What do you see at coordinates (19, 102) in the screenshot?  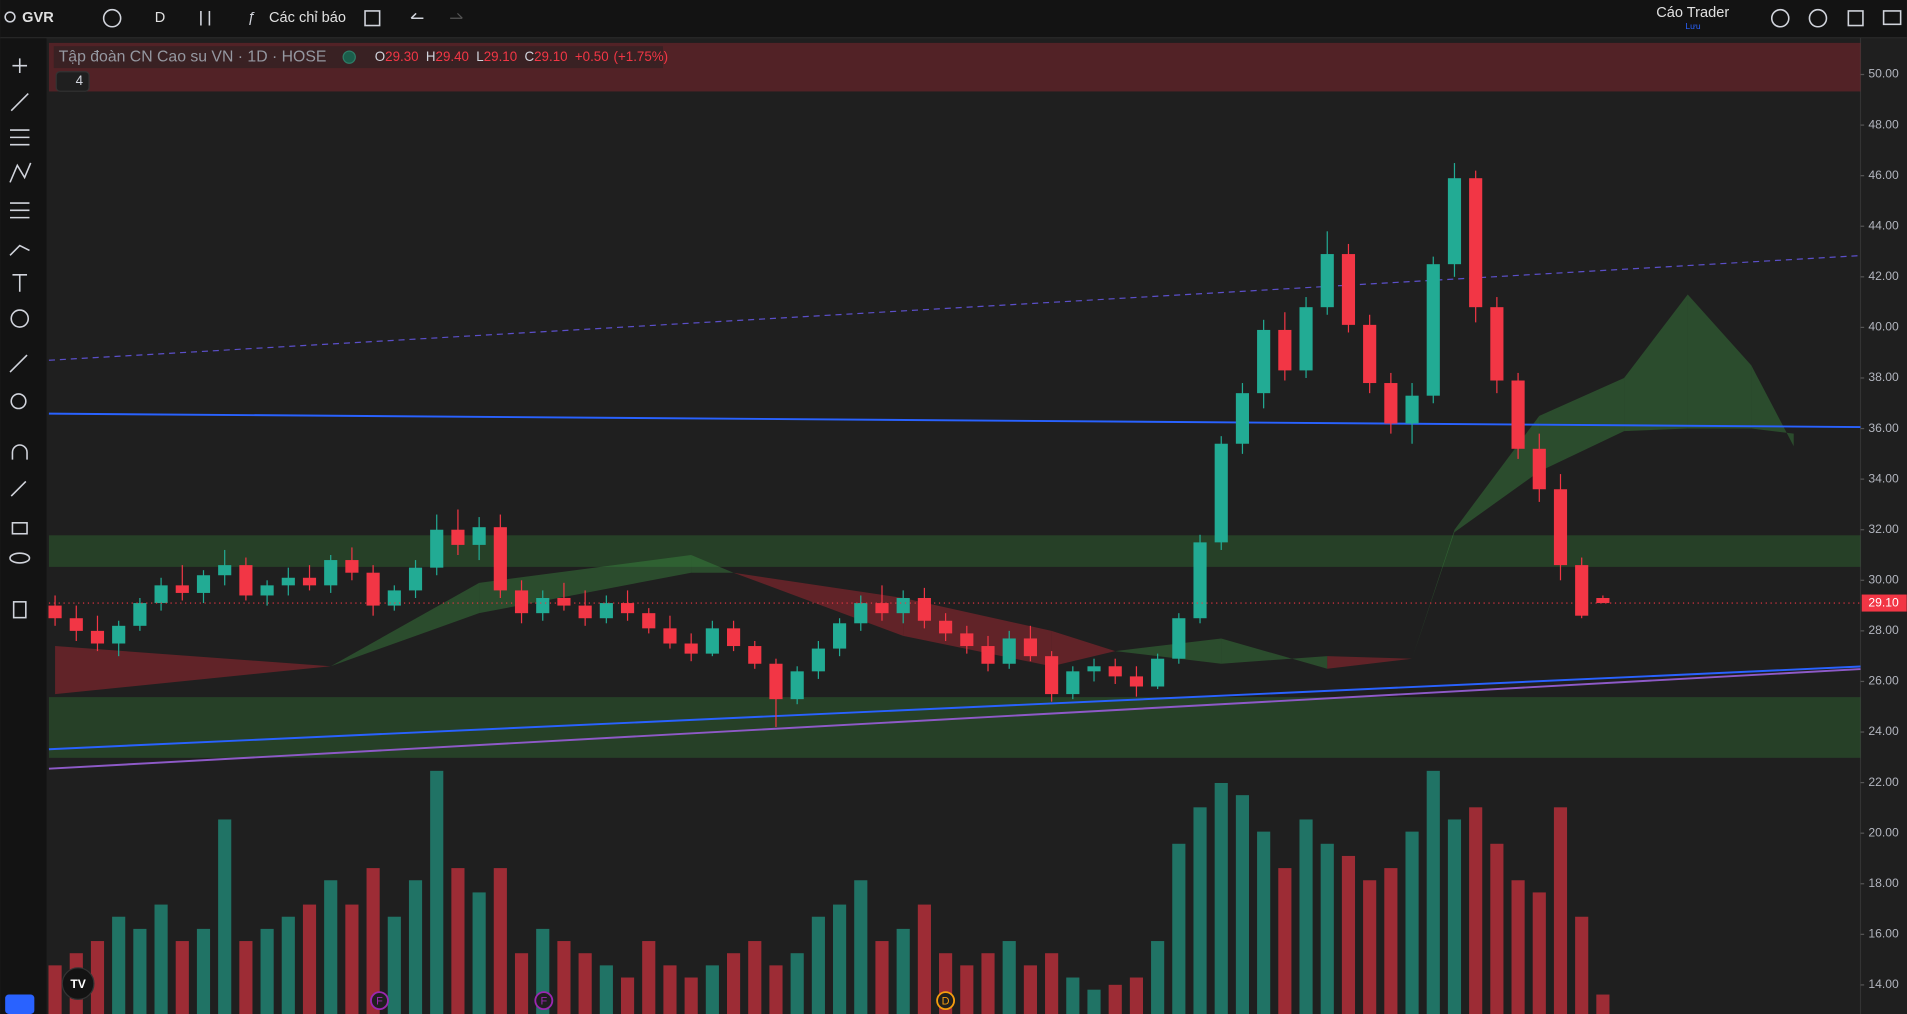 I see `trendline-tool` at bounding box center [19, 102].